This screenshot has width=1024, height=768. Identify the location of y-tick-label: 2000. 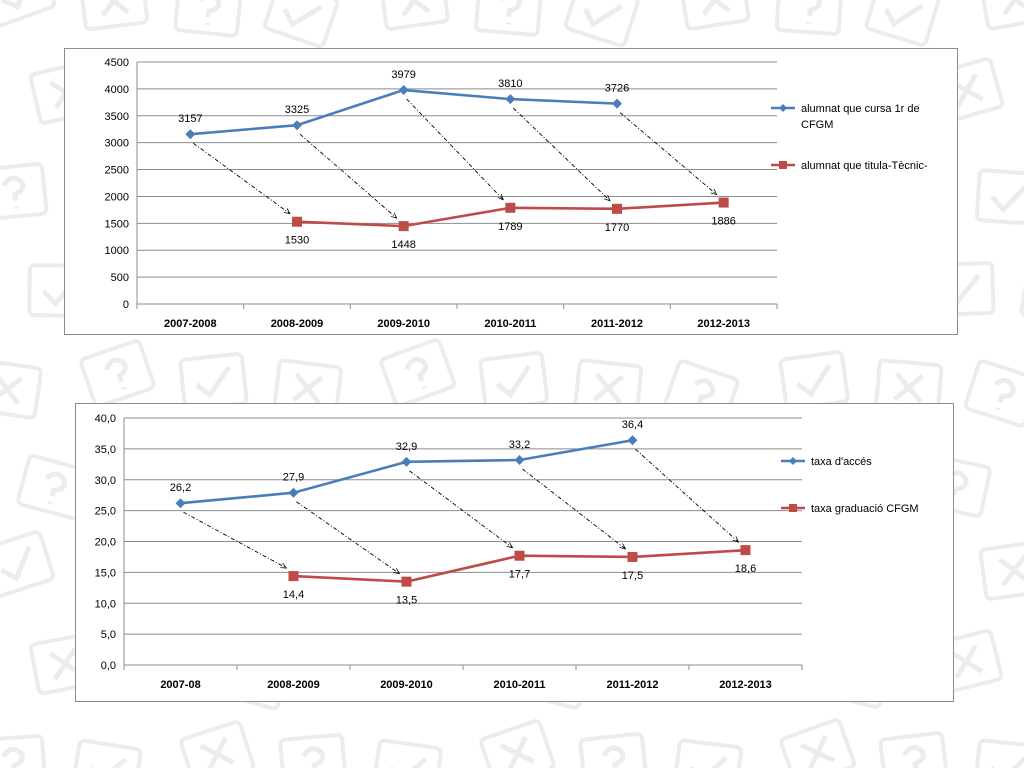
(117, 197).